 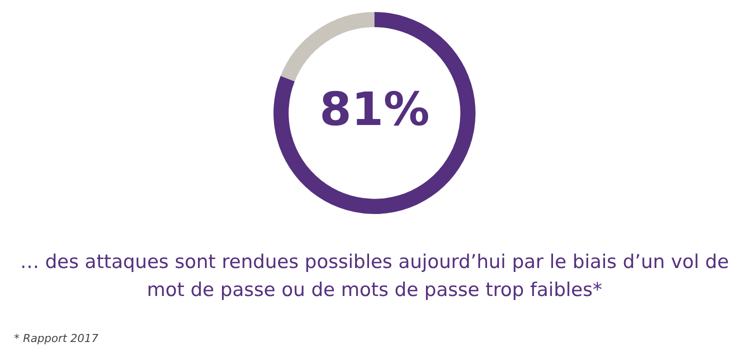 I want to click on text: * Rapport 2017, so click(x=56, y=338).